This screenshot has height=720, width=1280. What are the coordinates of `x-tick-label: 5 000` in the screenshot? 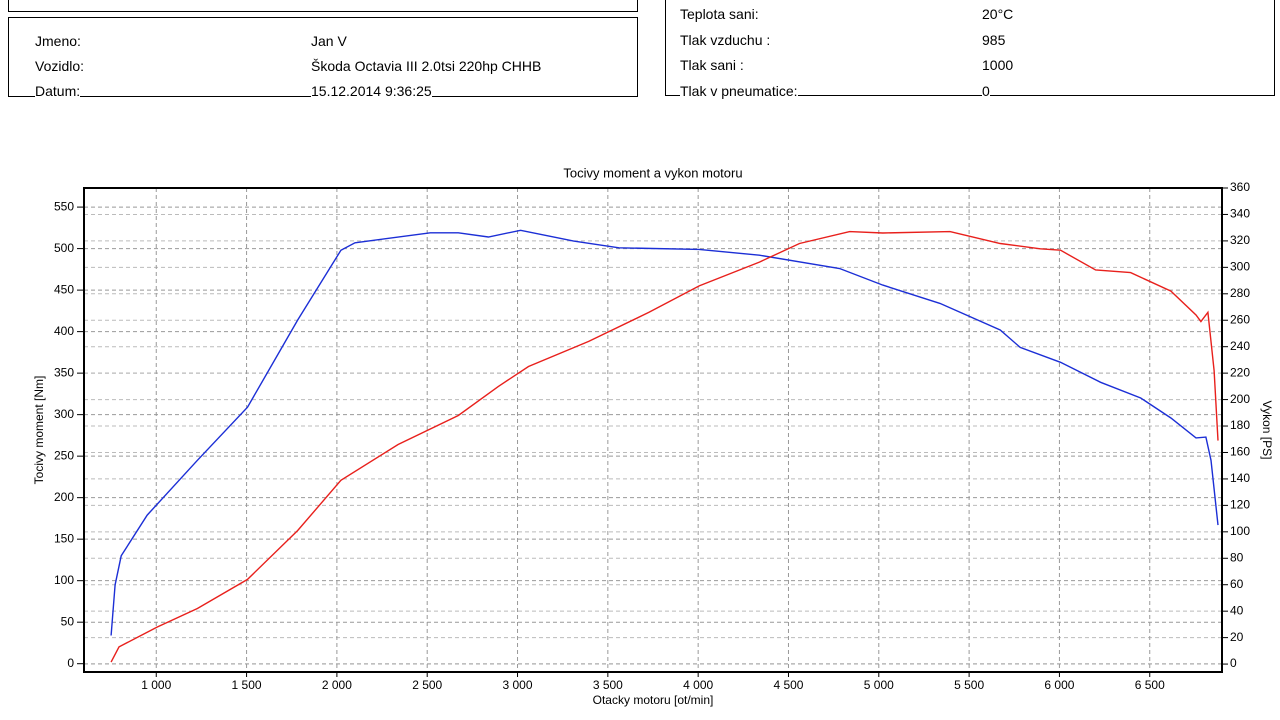 It's located at (879, 685).